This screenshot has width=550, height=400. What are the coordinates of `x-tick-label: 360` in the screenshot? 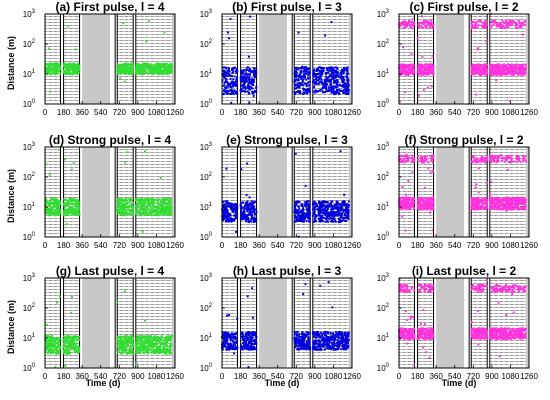 It's located at (82, 112).